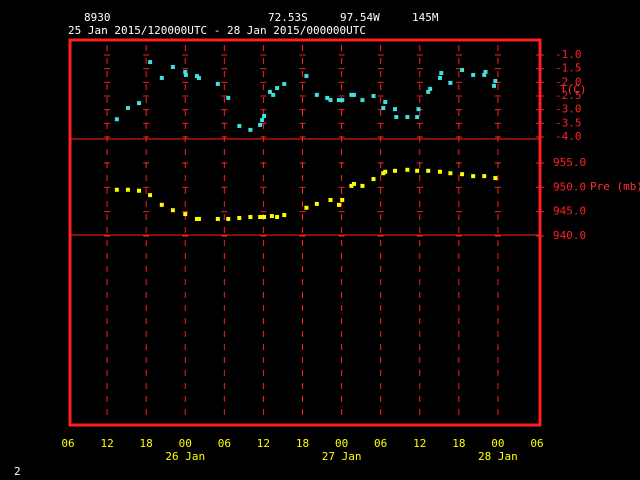 Image resolution: width=640 pixels, height=480 pixels. I want to click on date-label: 26 Jan, so click(185, 456).